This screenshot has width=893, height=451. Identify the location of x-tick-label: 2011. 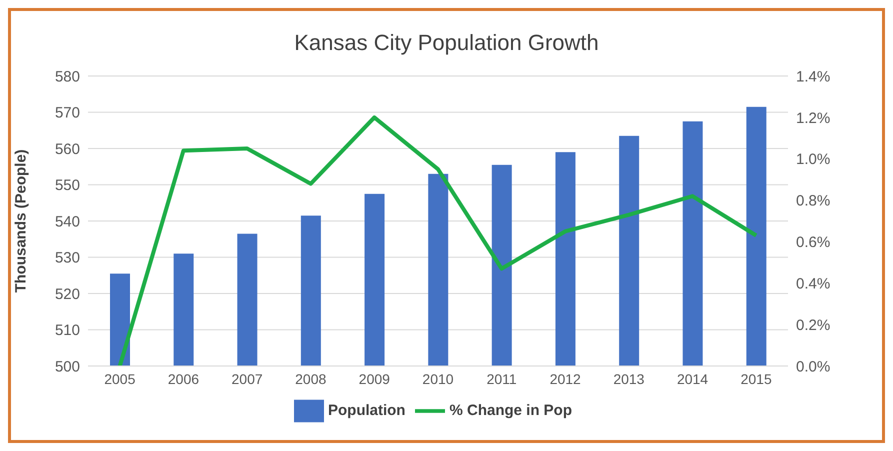
(501, 378).